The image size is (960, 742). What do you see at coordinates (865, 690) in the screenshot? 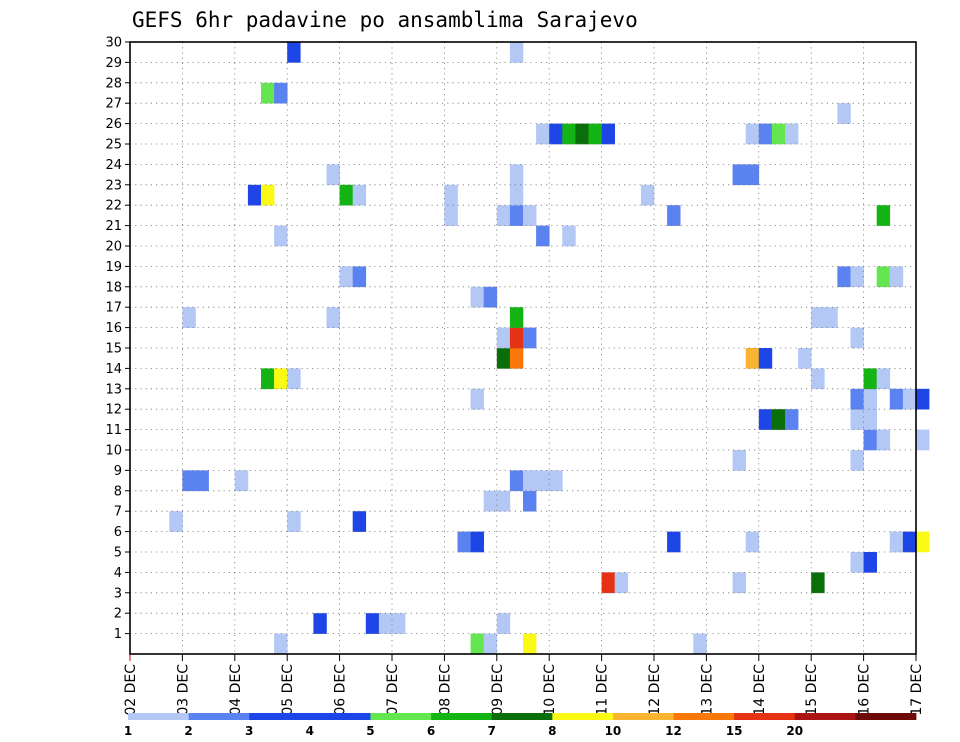
I see `x-tick-label: 16 DEC` at bounding box center [865, 690].